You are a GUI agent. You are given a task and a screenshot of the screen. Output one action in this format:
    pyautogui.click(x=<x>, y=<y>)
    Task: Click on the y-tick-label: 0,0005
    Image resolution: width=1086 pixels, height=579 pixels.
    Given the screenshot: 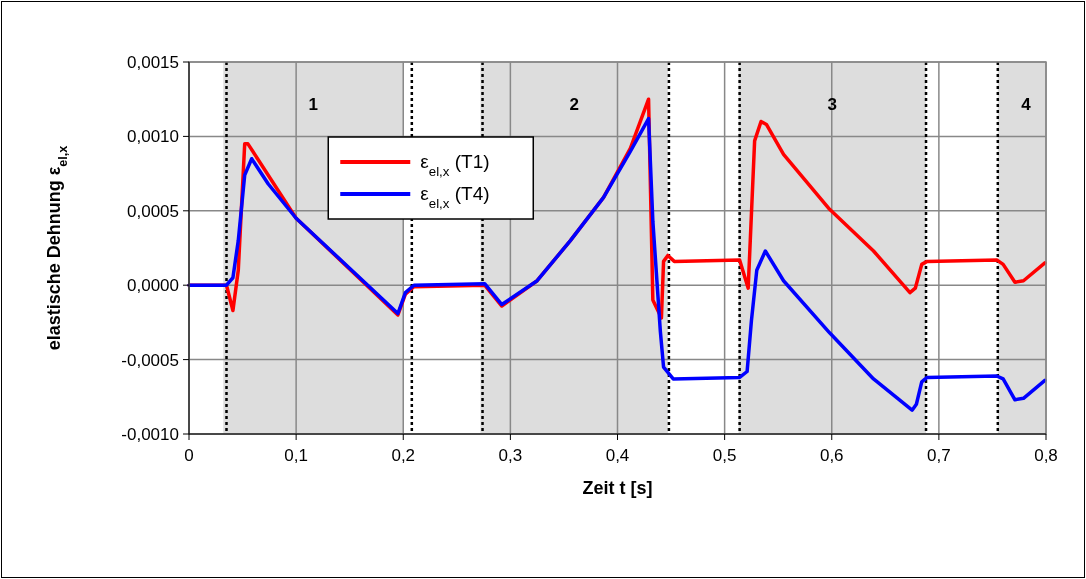 What is the action you would take?
    pyautogui.click(x=153, y=211)
    